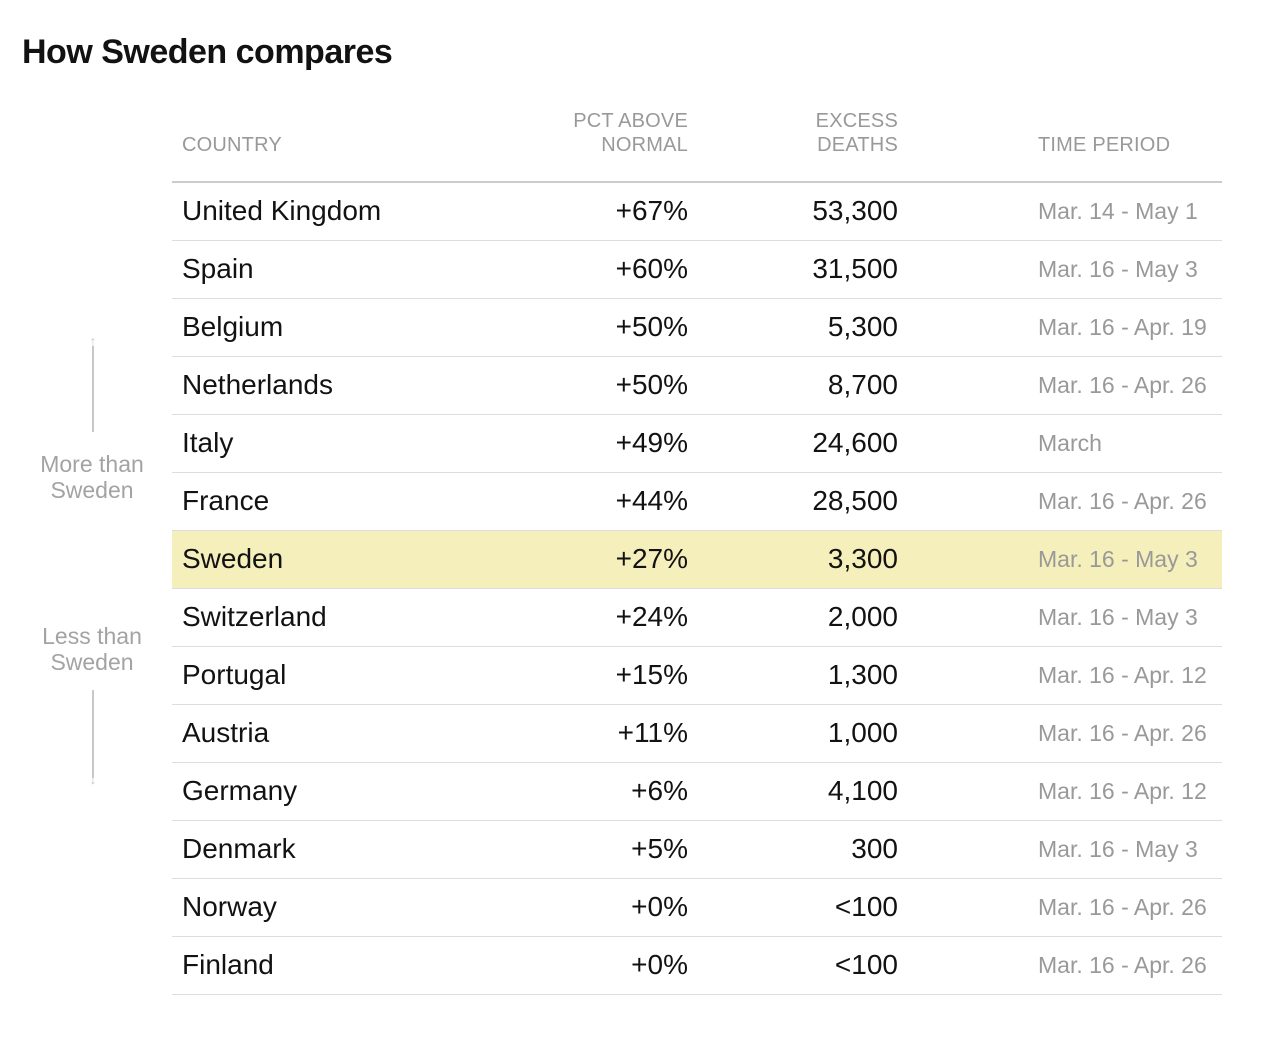 The width and height of the screenshot is (1278, 1052). I want to click on pct-above-normal-cell: +60%, so click(651, 268).